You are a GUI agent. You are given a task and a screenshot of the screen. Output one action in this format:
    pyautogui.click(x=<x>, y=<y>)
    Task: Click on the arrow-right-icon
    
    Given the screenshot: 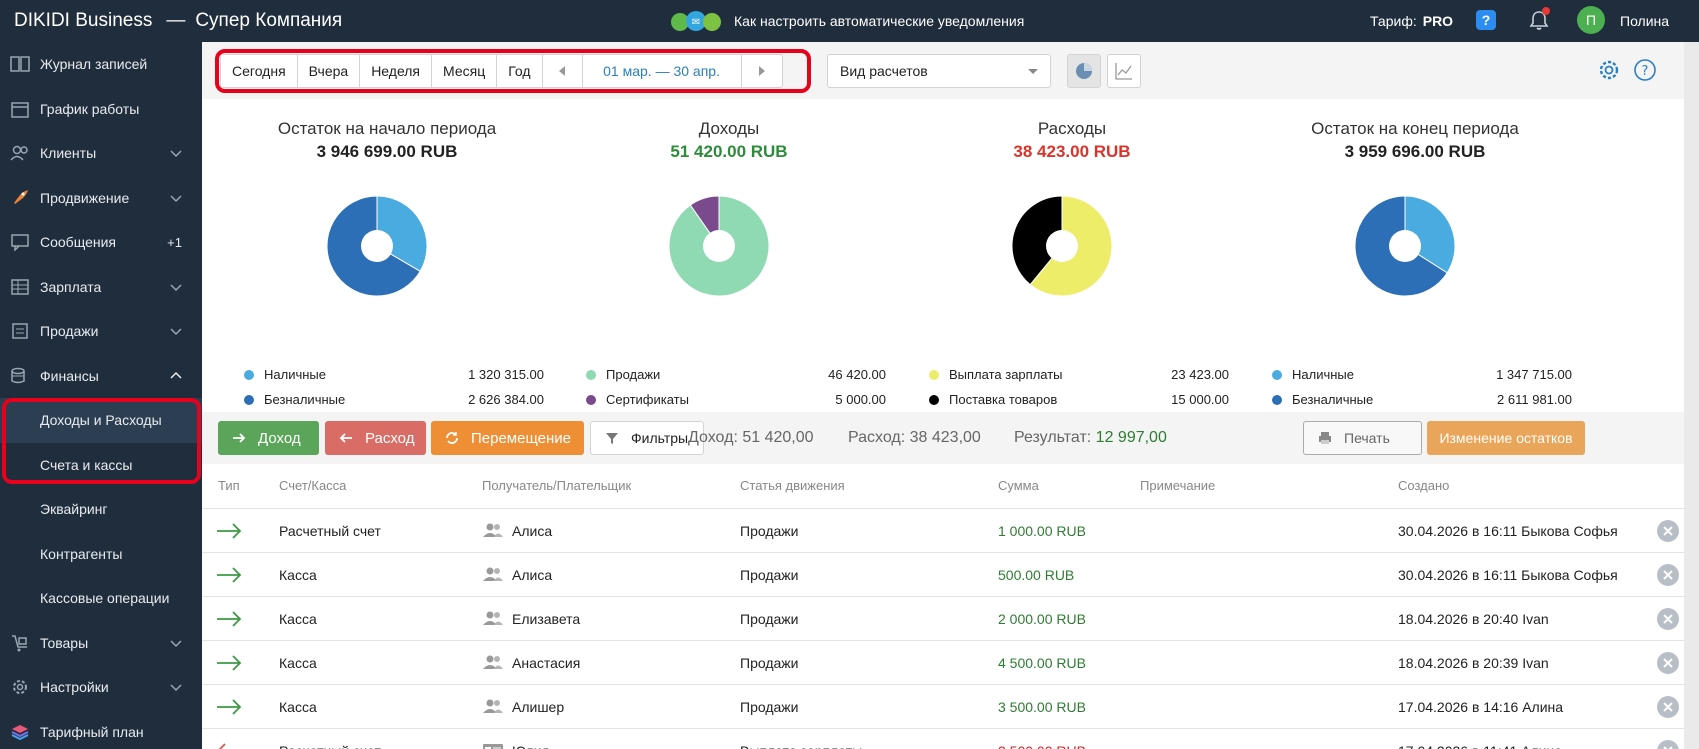 What is the action you would take?
    pyautogui.click(x=239, y=438)
    